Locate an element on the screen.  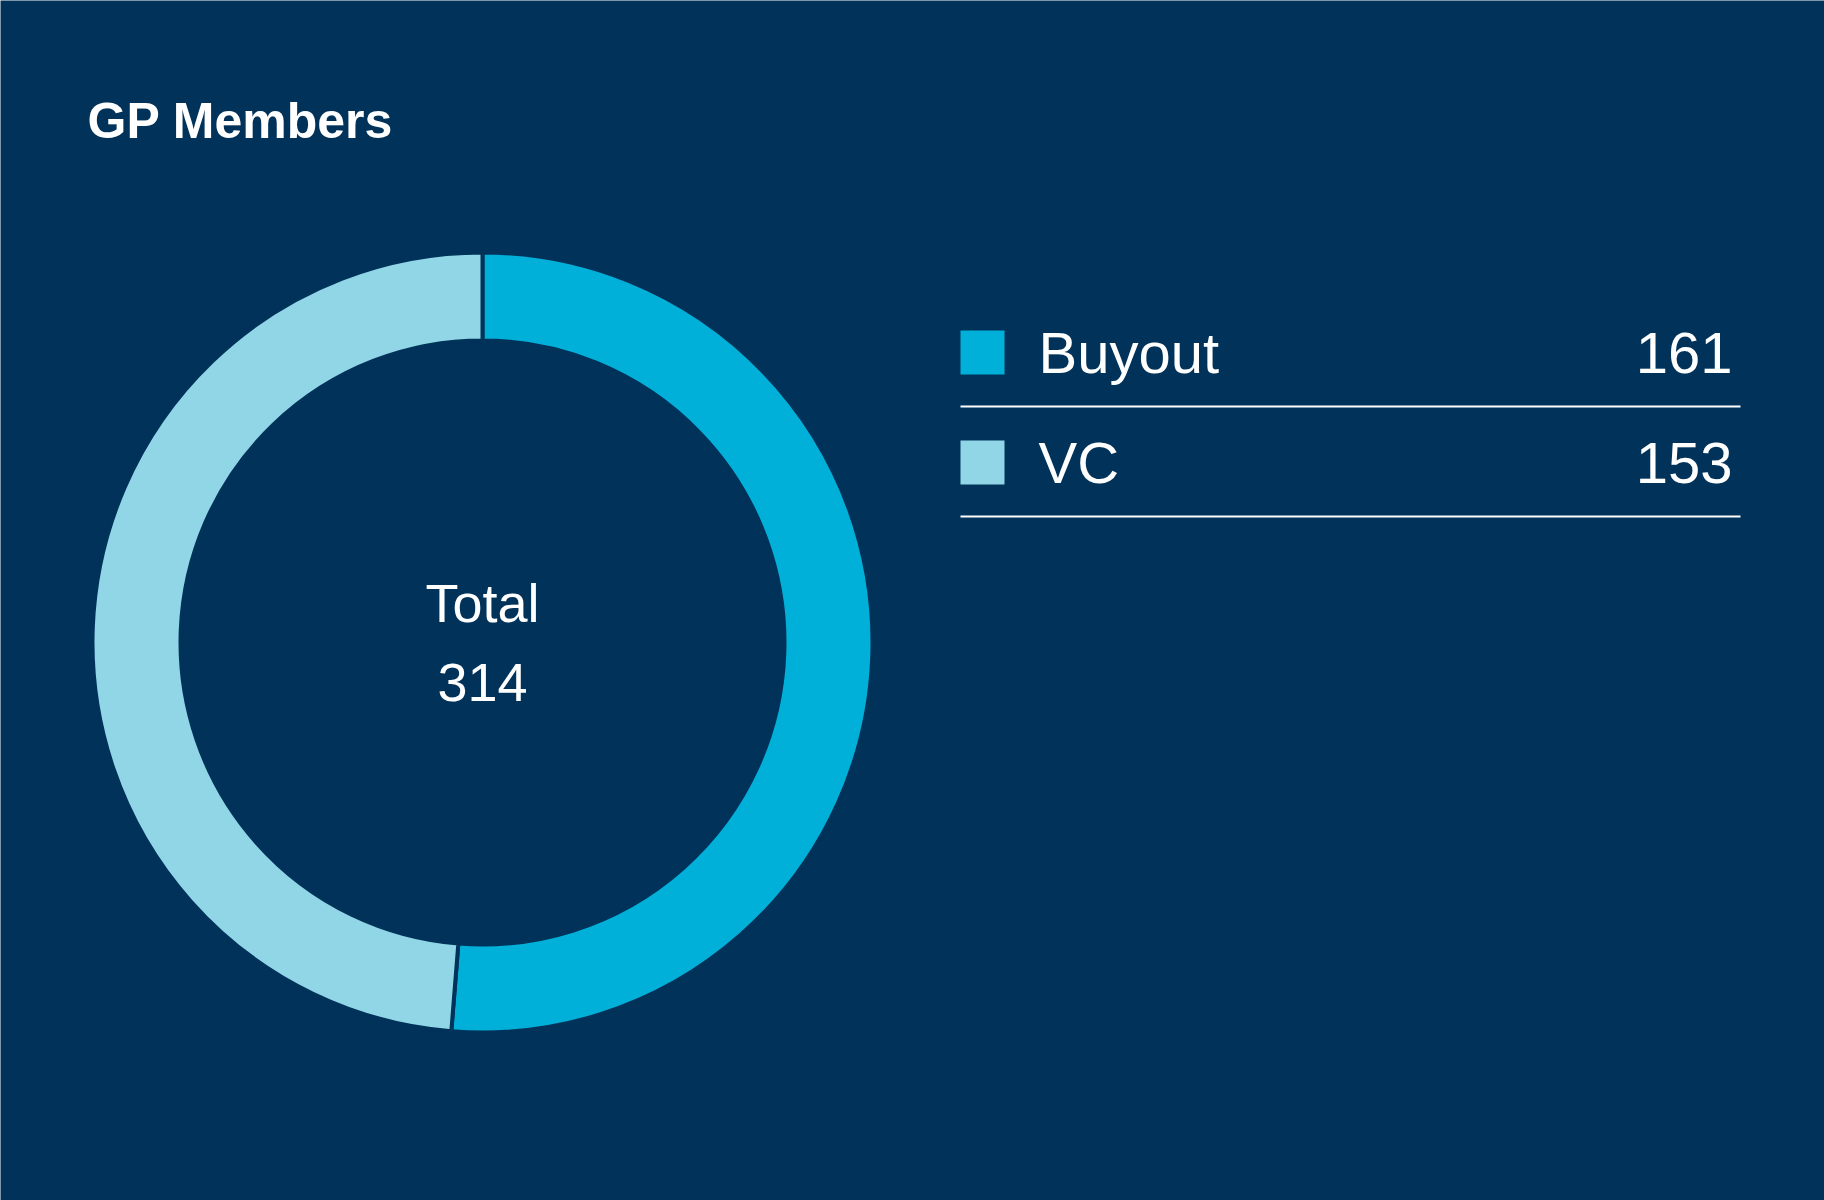
legend-label: VC is located at coordinates (1079, 462).